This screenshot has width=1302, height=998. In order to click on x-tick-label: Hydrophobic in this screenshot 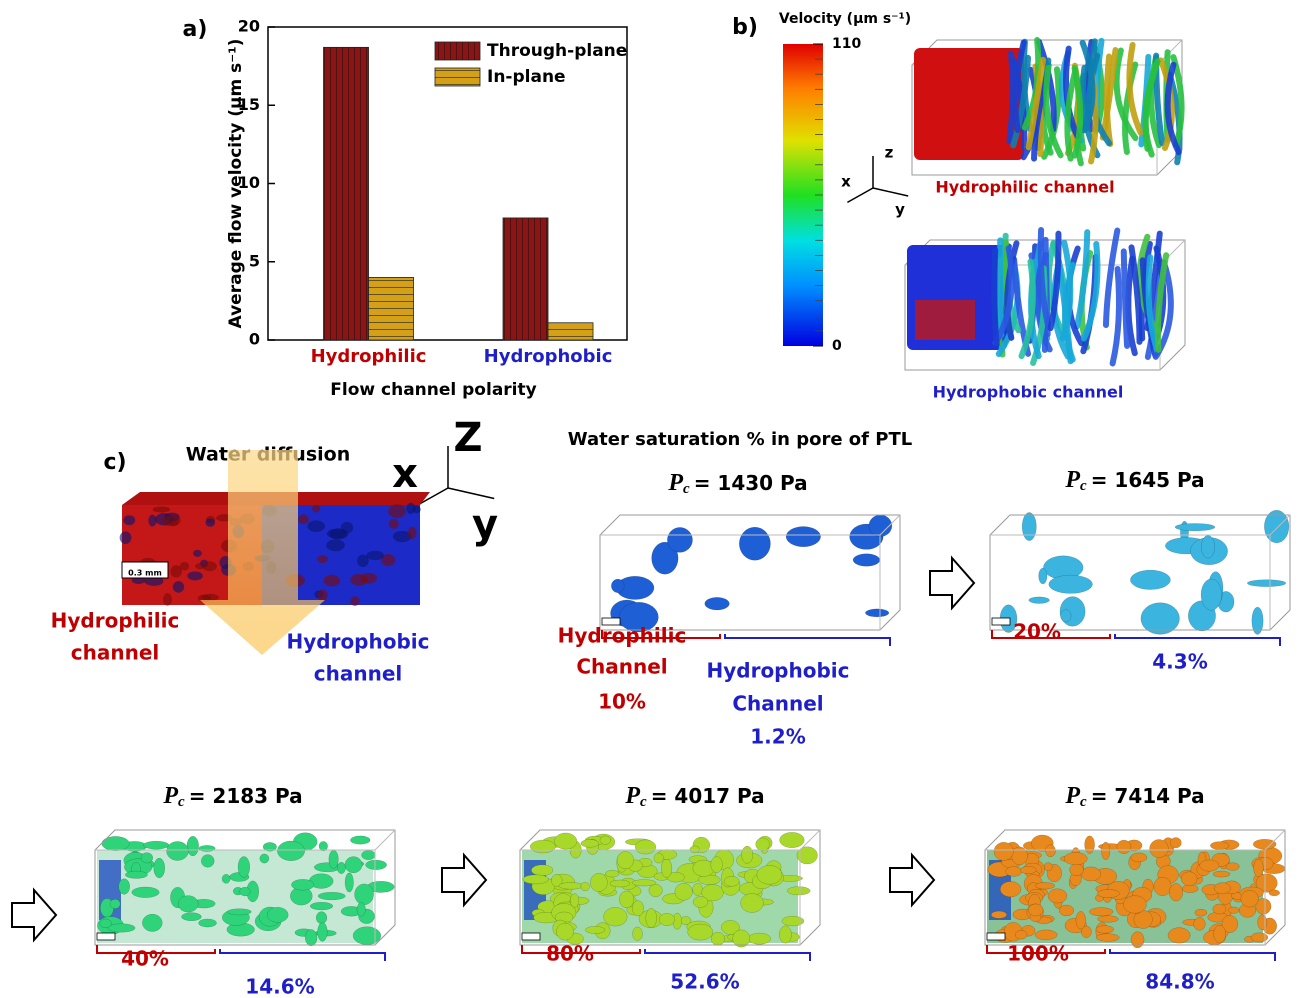, I will do `click(548, 356)`.